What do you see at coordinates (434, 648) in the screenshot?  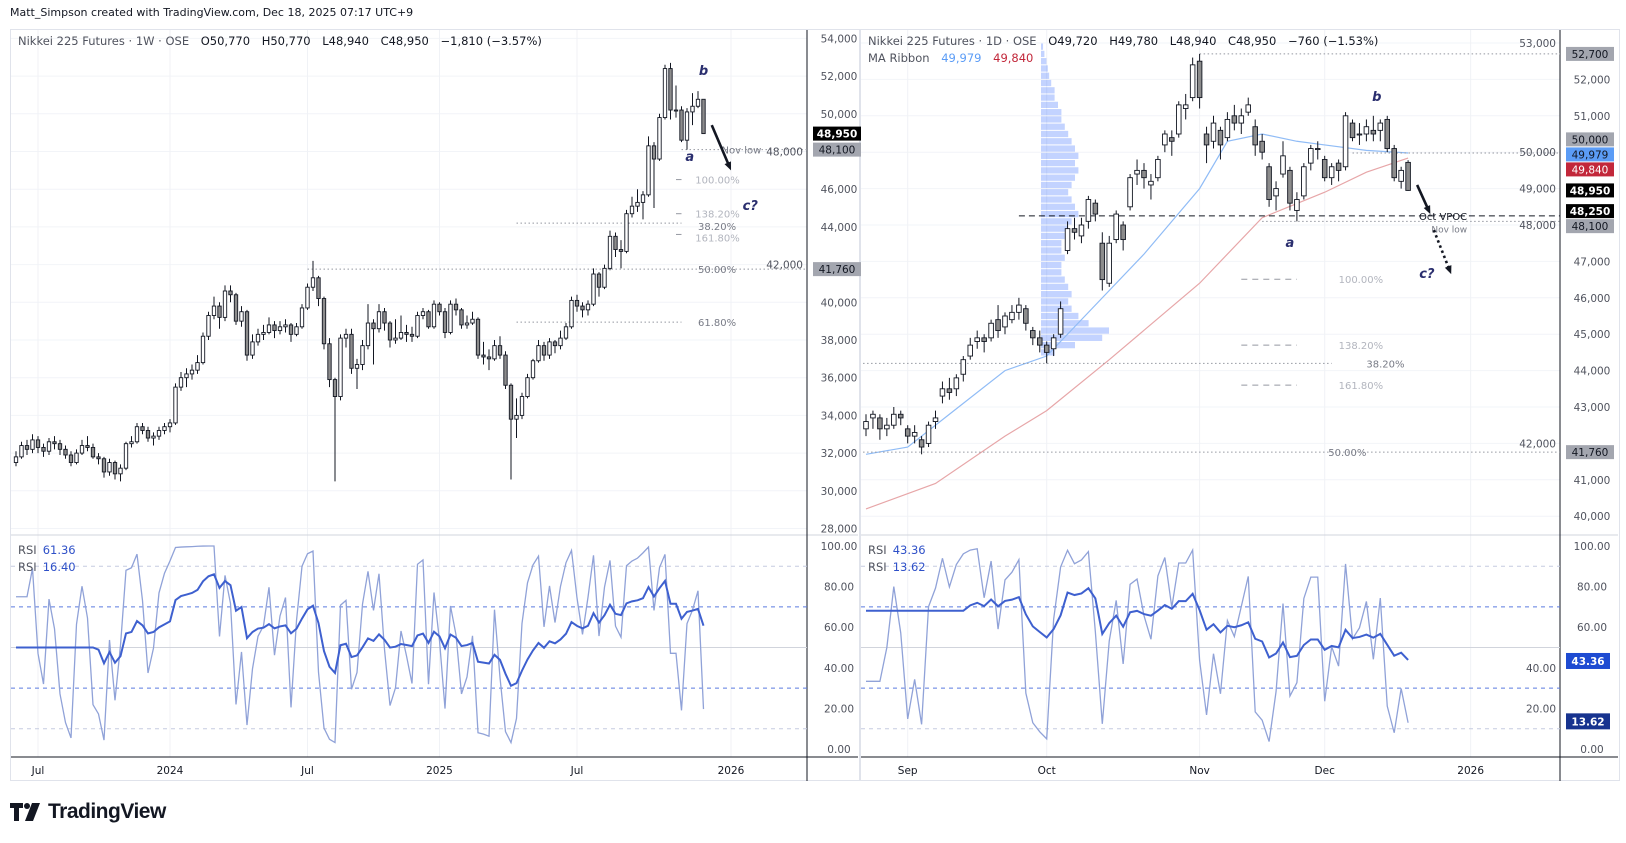 I see `rsi-pane: 100.00 80.00 60.00 40.00 20.00 0.00` at bounding box center [434, 648].